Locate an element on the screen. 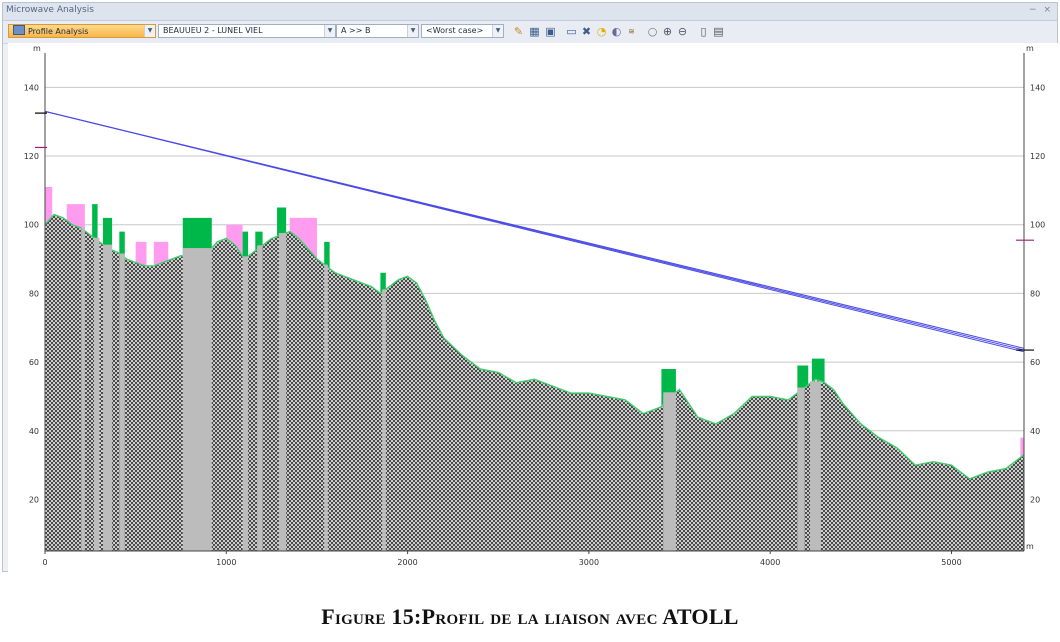  x-axis-unit: m is located at coordinates (1030, 546).